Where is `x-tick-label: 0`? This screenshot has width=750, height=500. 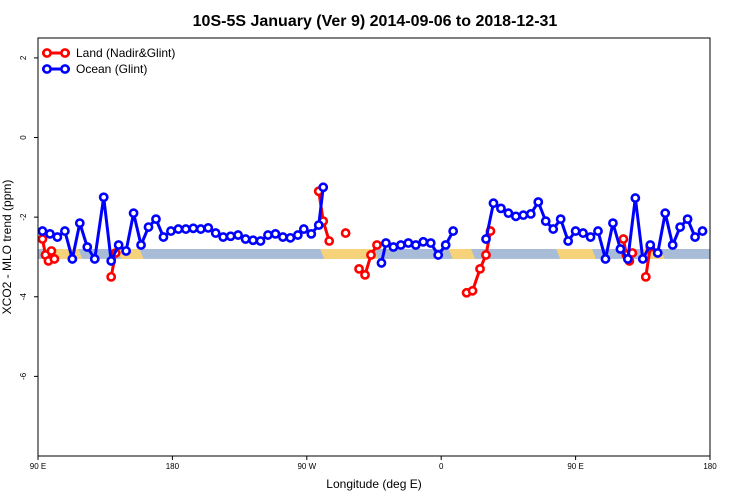 x-tick-label: 0 is located at coordinates (441, 466).